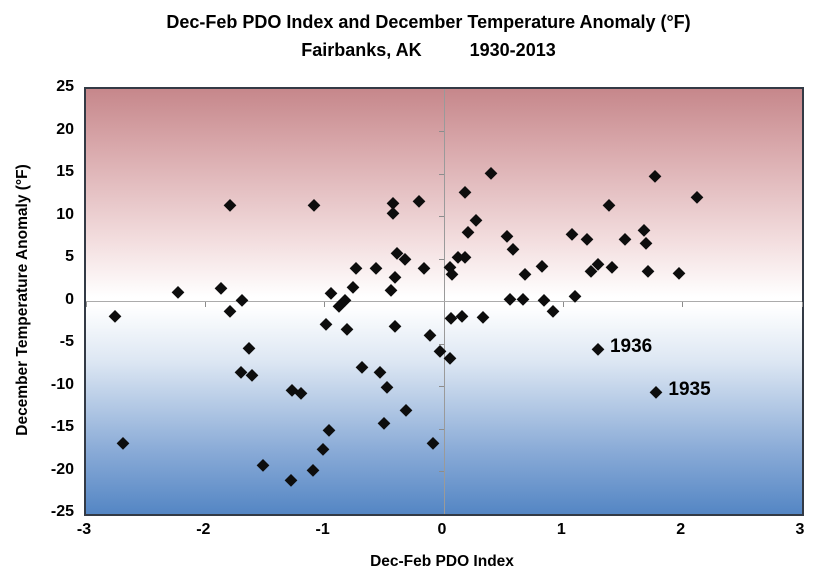 This screenshot has width=817, height=588. What do you see at coordinates (203, 529) in the screenshot?
I see `x-tick-label: -2` at bounding box center [203, 529].